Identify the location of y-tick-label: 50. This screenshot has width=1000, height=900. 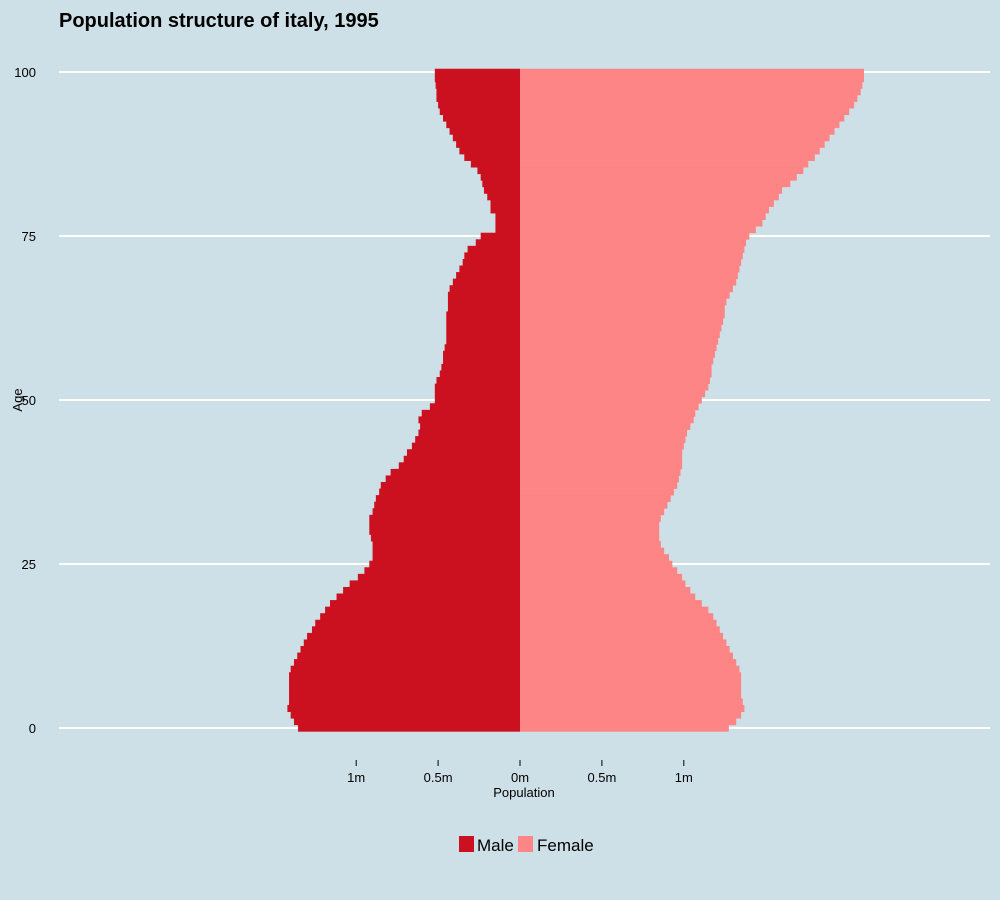
(29, 400).